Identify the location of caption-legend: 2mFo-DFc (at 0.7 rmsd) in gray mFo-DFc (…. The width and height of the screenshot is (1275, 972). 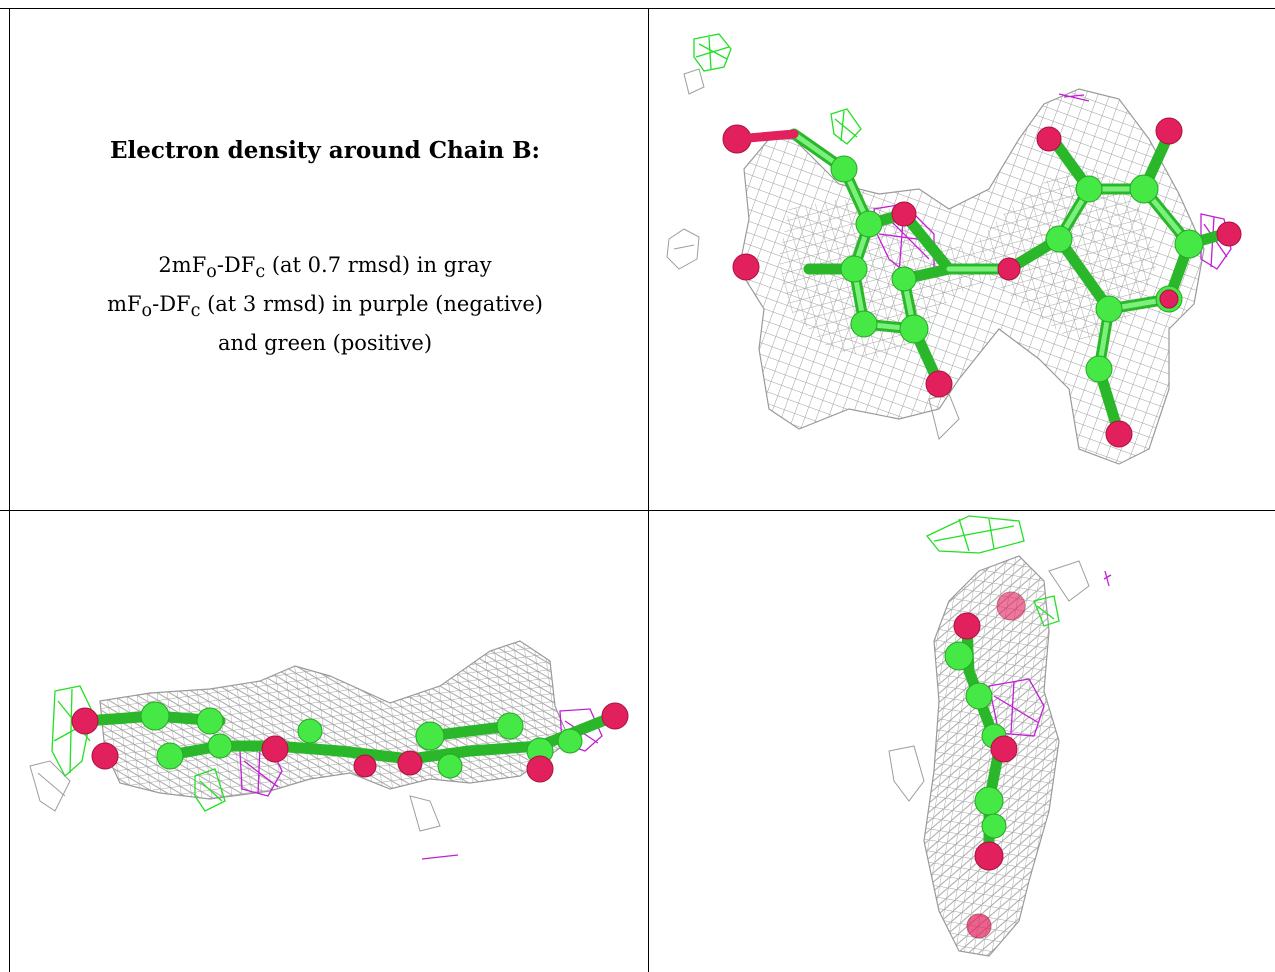
(325, 304).